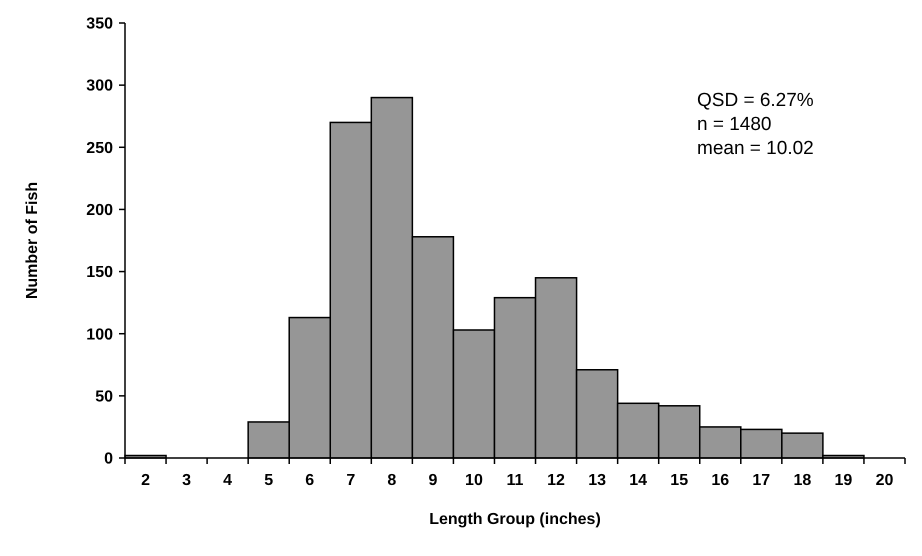  Describe the element at coordinates (679, 480) in the screenshot. I see `x-tick-label: 15` at that location.